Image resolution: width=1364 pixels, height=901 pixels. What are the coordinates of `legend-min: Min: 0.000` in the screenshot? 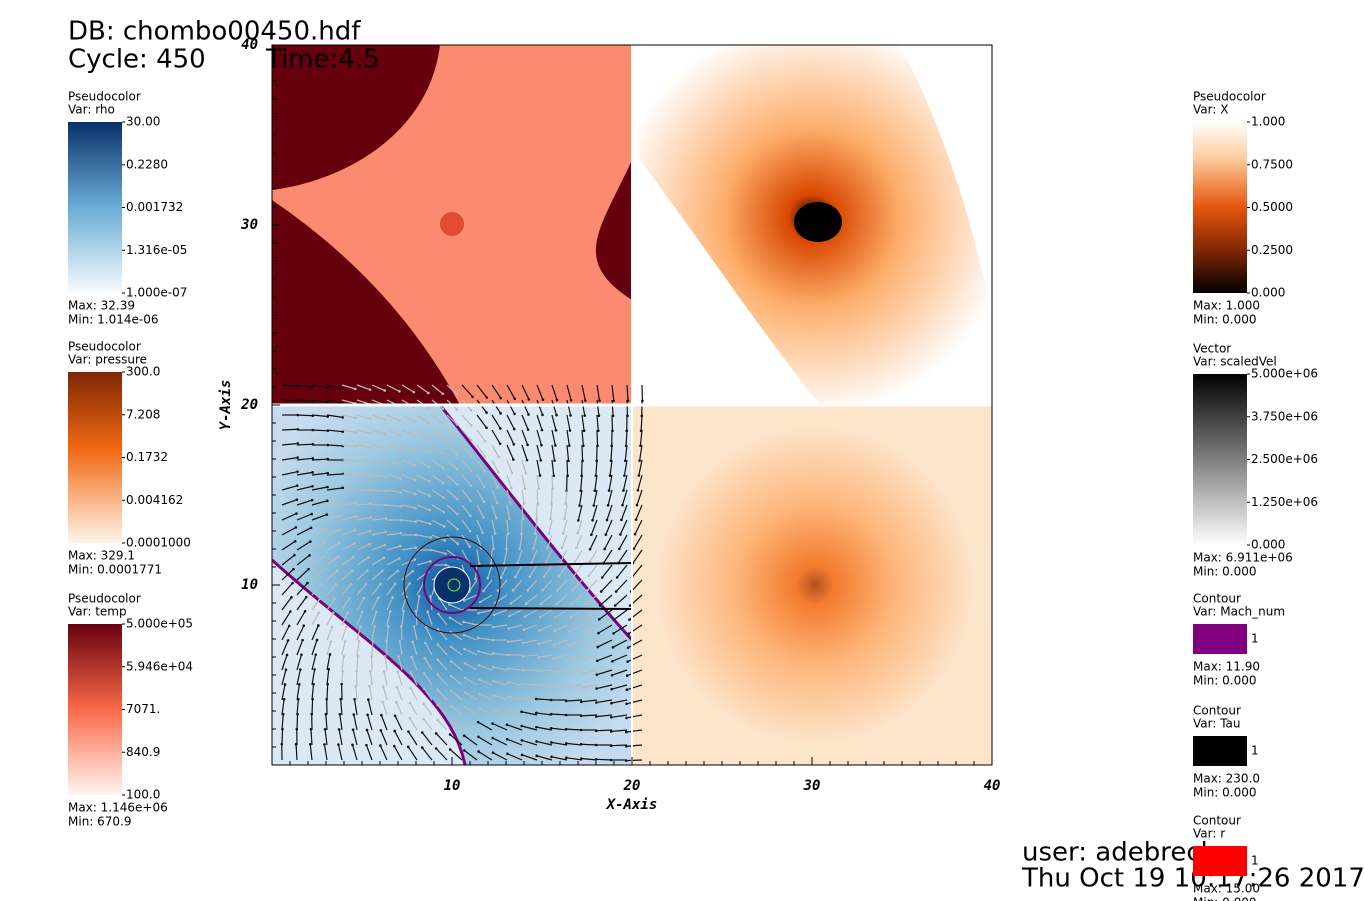 It's located at (1225, 572).